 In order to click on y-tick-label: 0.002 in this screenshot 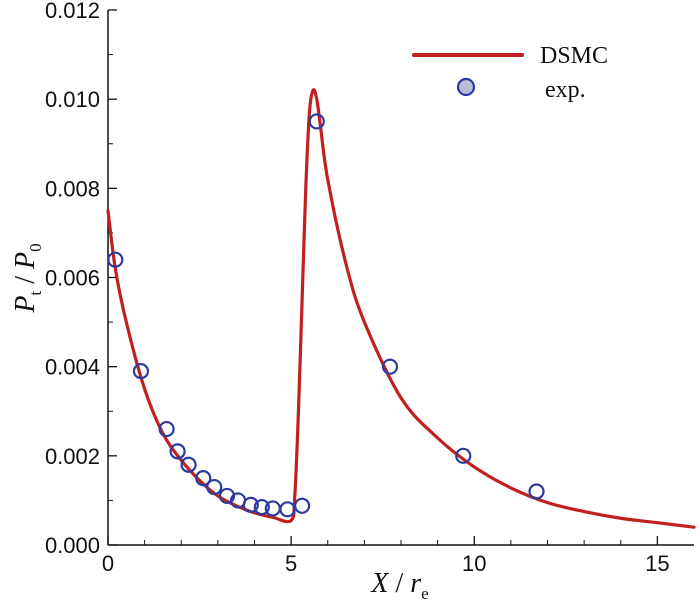, I will do `click(72, 456)`.